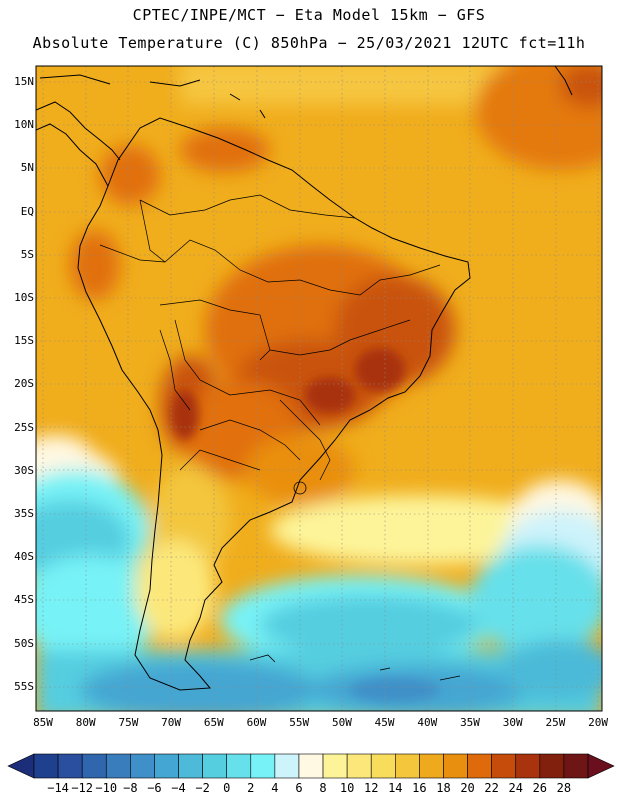 Image resolution: width=618 pixels, height=800 pixels. What do you see at coordinates (419, 788) in the screenshot?
I see `colorbar-tick-label: 16` at bounding box center [419, 788].